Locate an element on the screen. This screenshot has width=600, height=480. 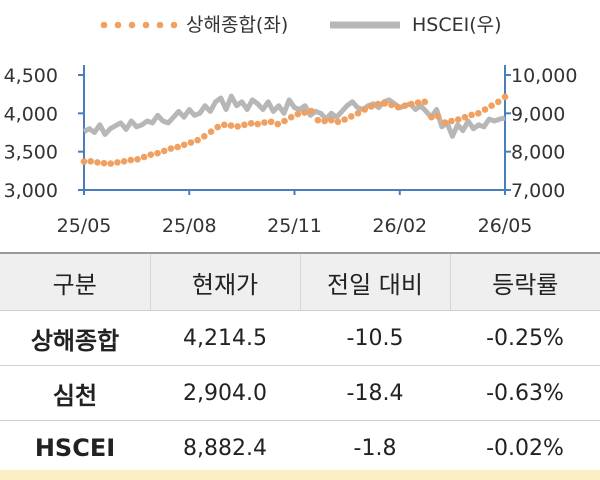
row-label: 심천 is located at coordinates (75, 393).